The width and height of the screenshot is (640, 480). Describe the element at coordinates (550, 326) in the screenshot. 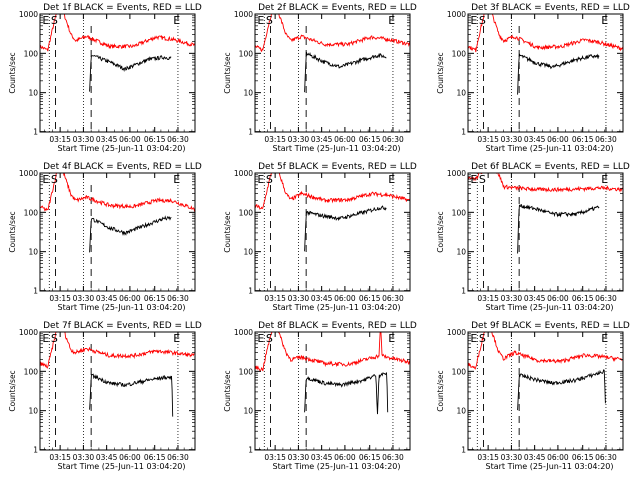

I see `panel-title: Det 9f BLACK = Events, RED = LLD` at that location.